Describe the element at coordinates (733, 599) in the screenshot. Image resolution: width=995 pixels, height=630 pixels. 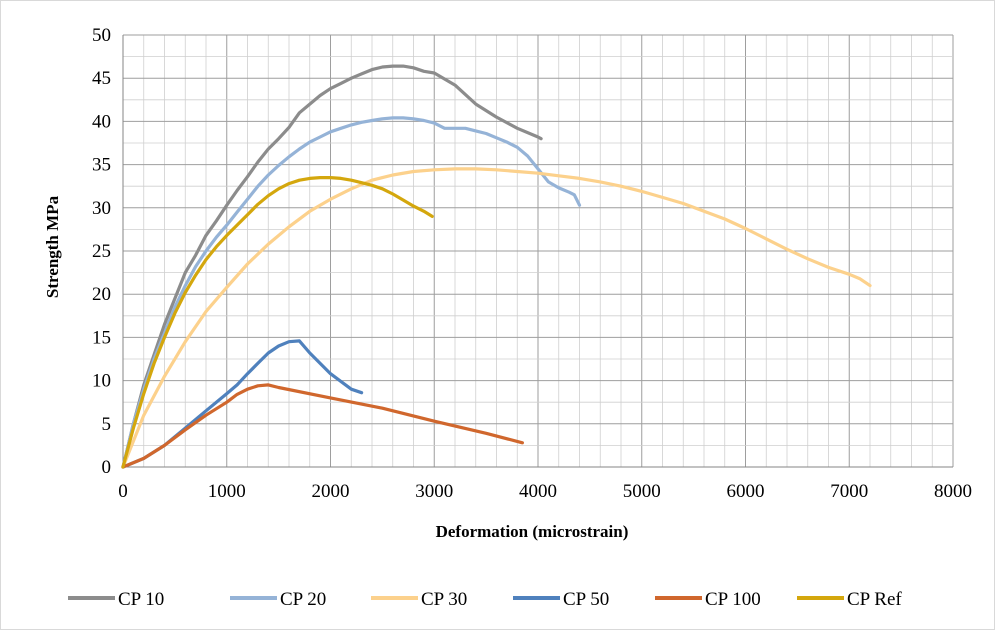
I see `legend-label-cp-100: CP 100` at that location.